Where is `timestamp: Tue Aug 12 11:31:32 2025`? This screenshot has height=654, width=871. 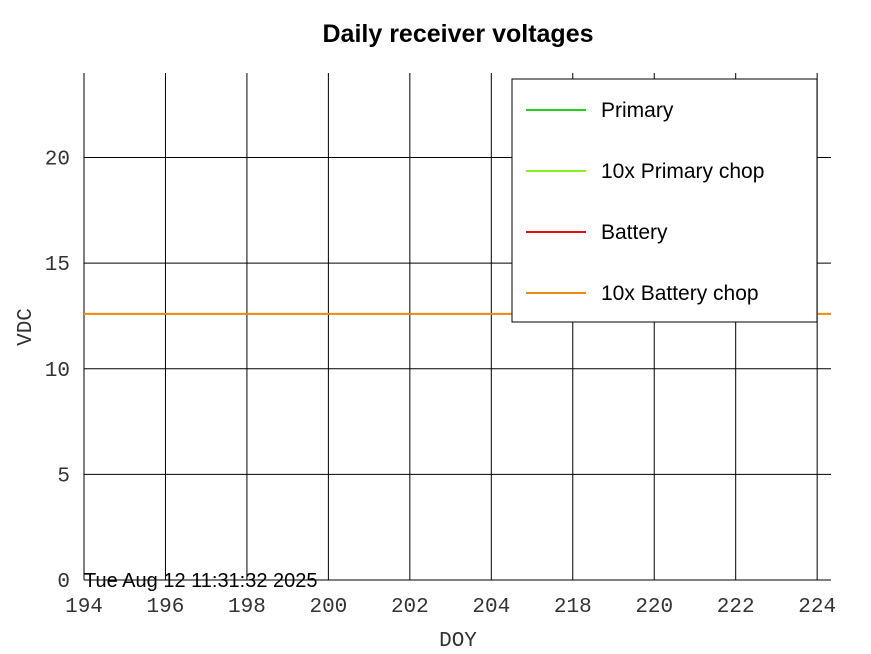
timestamp: Tue Aug 12 11:31:32 2025 is located at coordinates (201, 581).